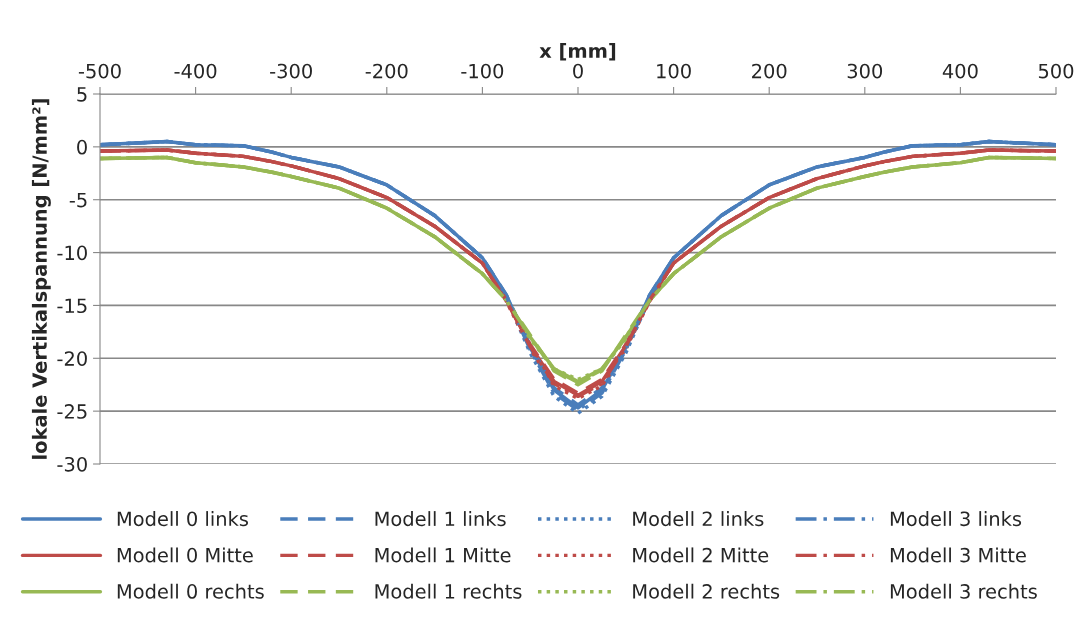  Describe the element at coordinates (190, 591) in the screenshot. I see `legend-label: Modell 0 rechts` at that location.